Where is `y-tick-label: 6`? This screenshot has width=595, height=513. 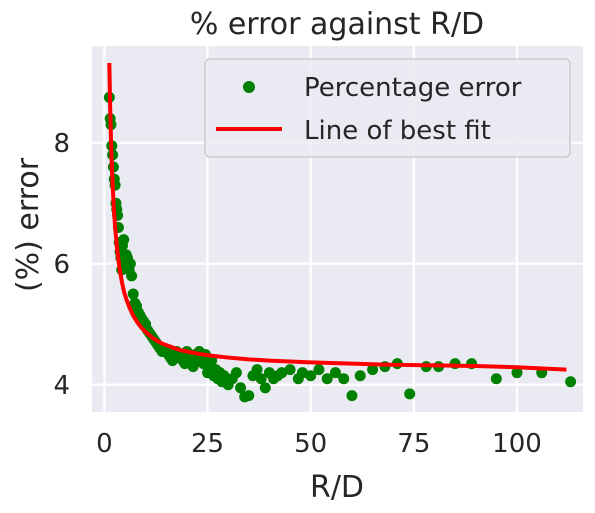 y-tick-label: 6 is located at coordinates (61, 265).